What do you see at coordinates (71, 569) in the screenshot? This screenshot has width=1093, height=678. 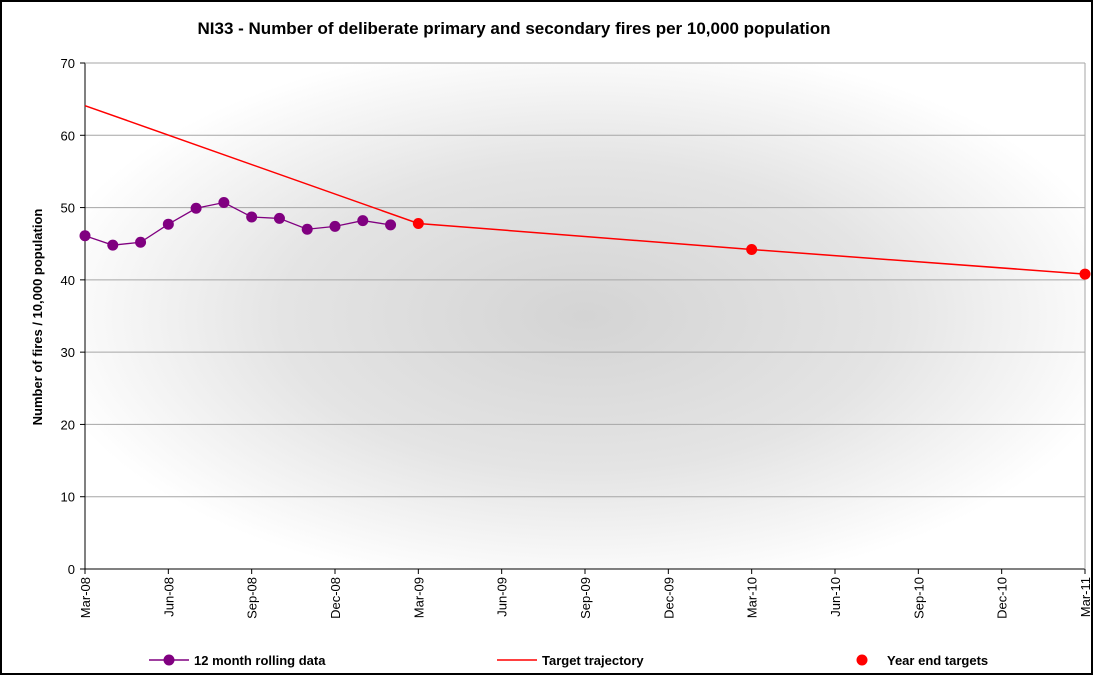 I see `y-tick-label: 0` at bounding box center [71, 569].